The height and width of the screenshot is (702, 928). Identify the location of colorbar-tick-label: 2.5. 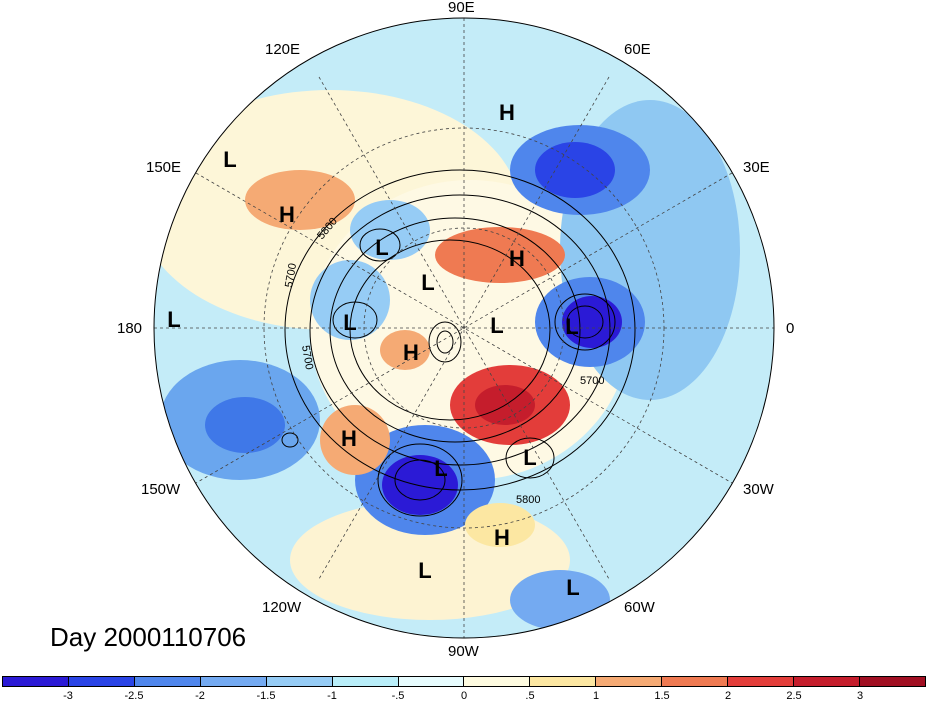
(794, 696).